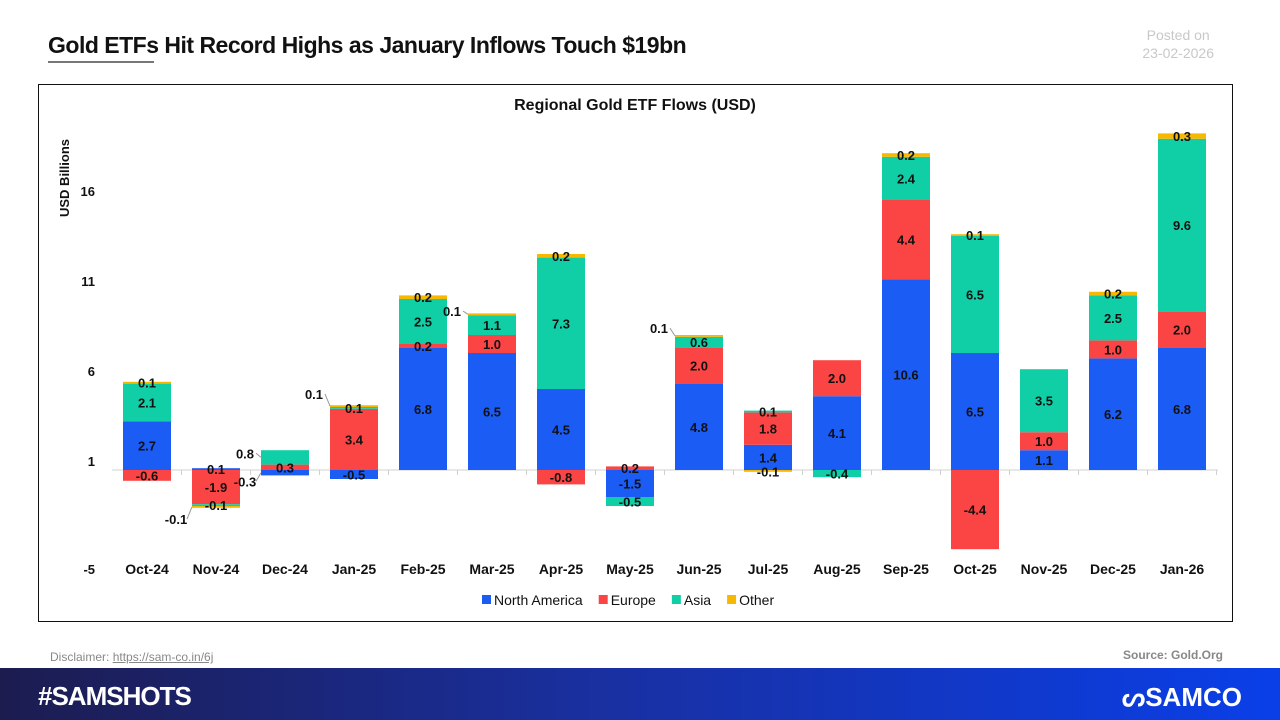 This screenshot has height=720, width=1280. I want to click on data-label: 4.4, so click(906, 240).